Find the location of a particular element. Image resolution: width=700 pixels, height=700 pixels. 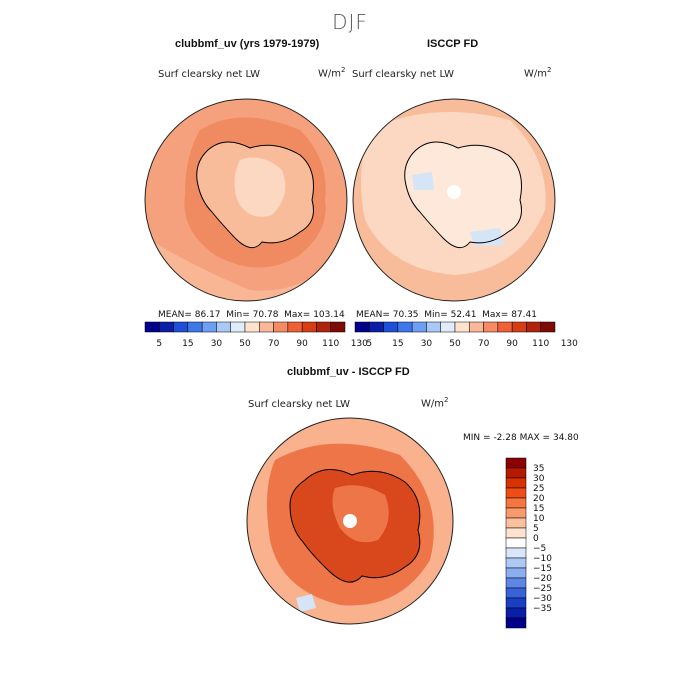

map-1-plateau is located at coordinates (260, 187).